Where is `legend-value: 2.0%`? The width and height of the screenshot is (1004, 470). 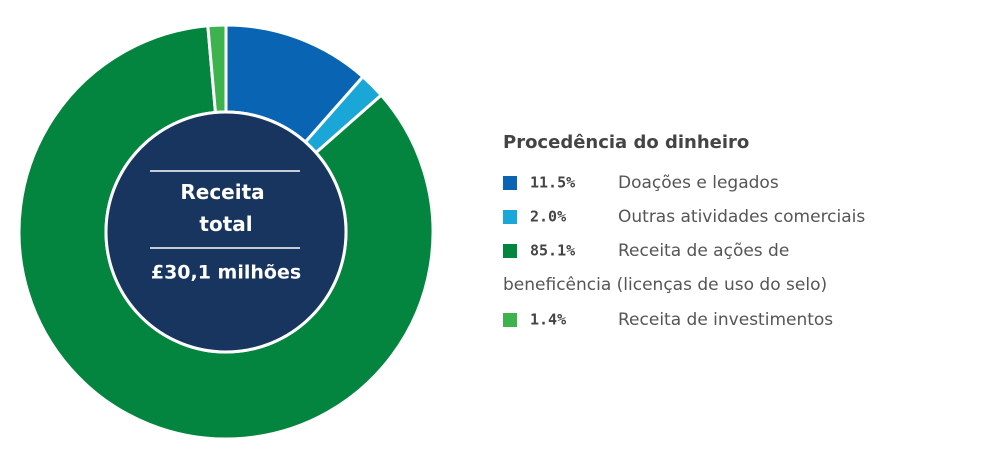
legend-value: 2.0% is located at coordinates (548, 217).